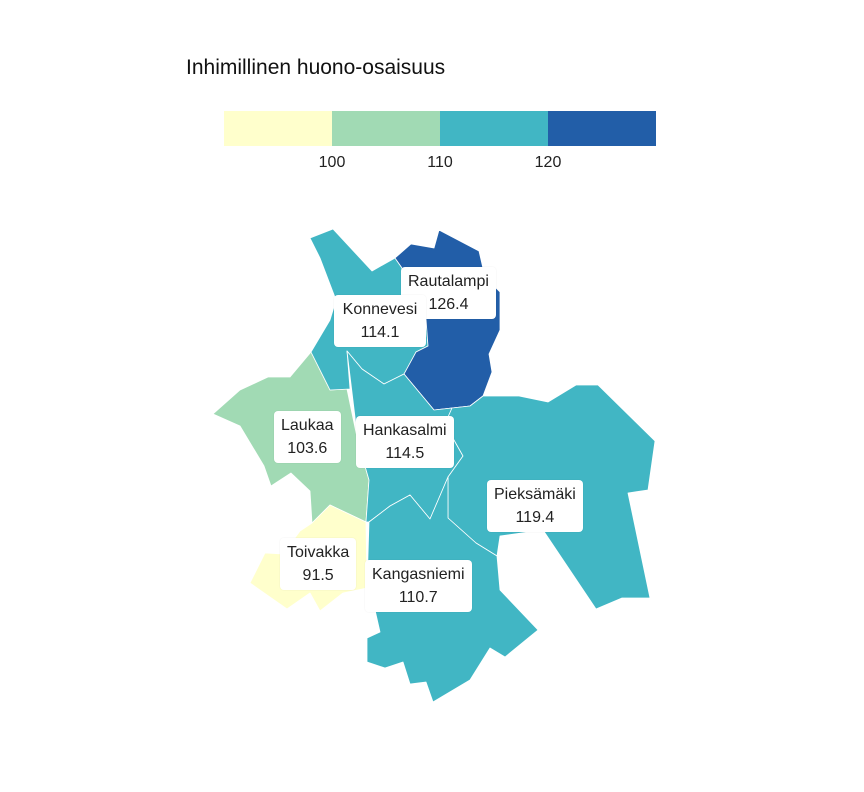 The width and height of the screenshot is (864, 792). I want to click on label-hankasalmi: Hankasalmi 114.5, so click(405, 442).